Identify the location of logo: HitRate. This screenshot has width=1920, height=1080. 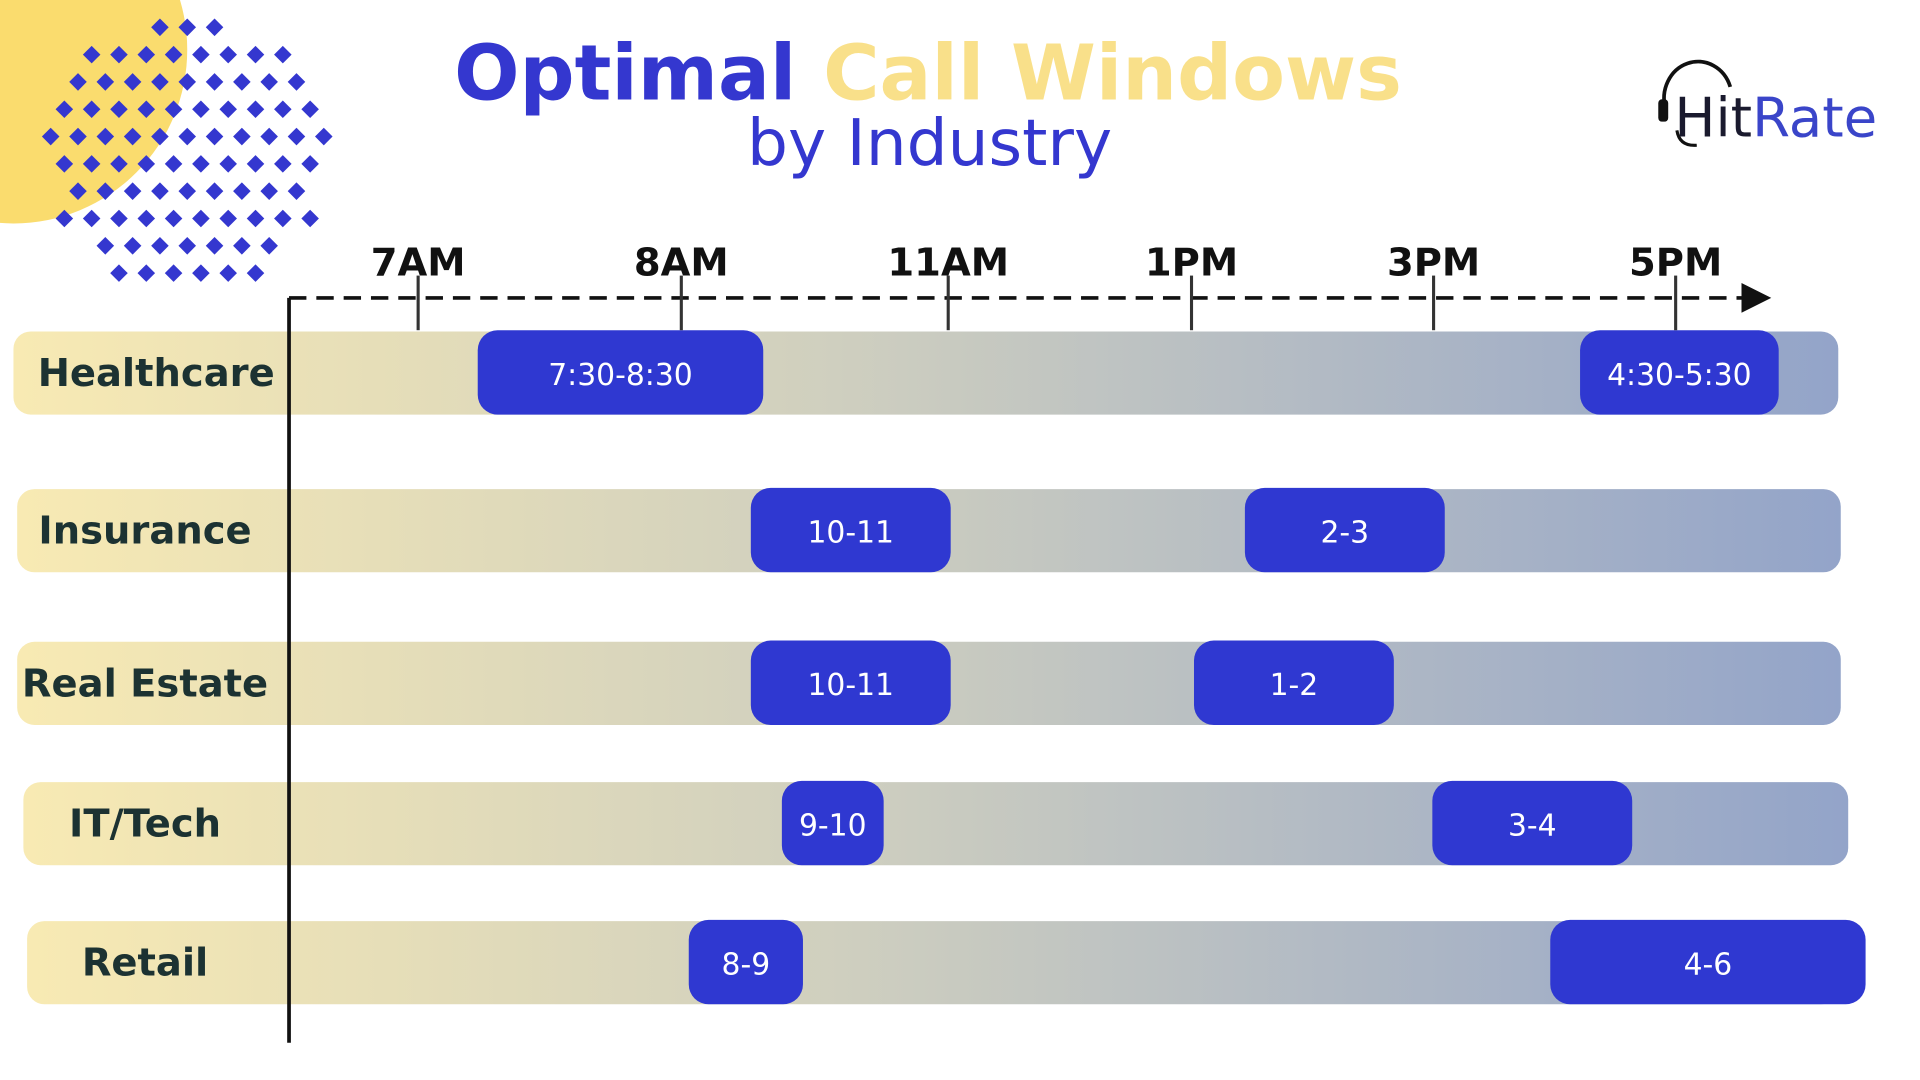
(1767, 104).